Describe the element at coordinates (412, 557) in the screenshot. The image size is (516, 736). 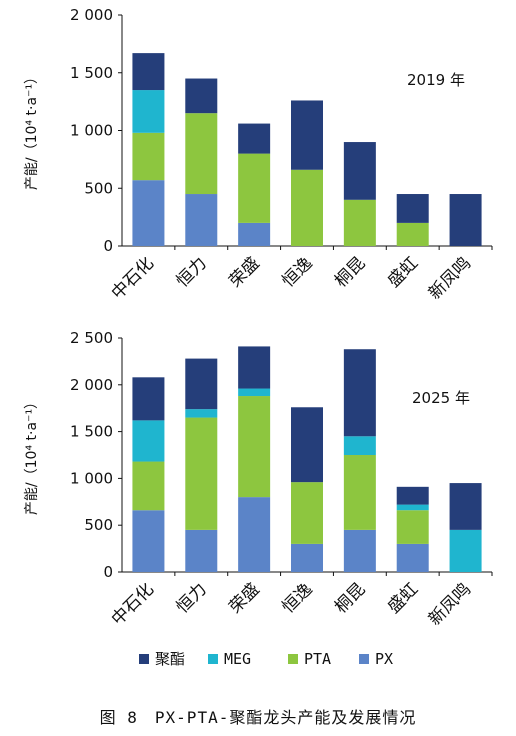
I see `bar-segment-PX-盛虹` at that location.